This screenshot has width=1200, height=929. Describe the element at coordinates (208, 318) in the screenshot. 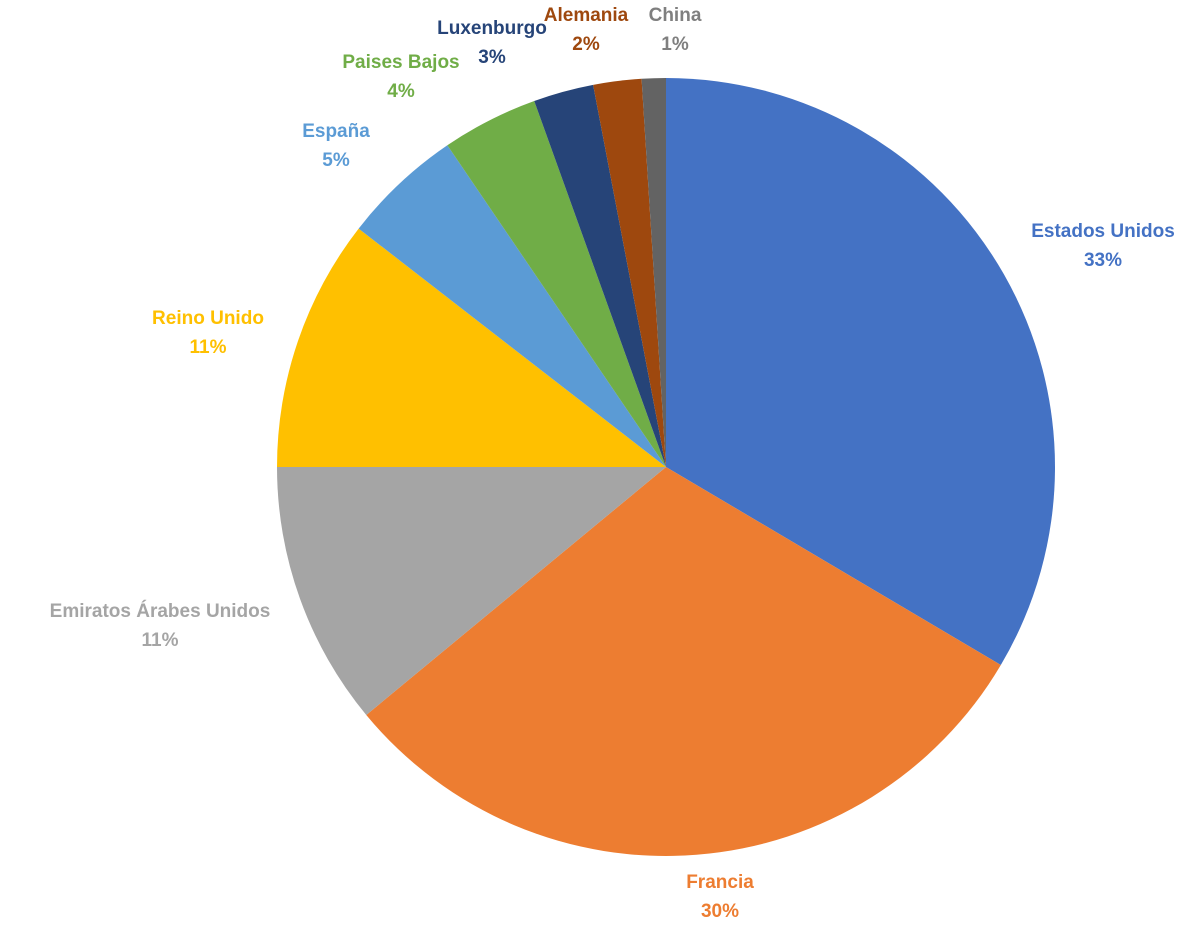

I see `slice-category-name: Reino Unido` at that location.